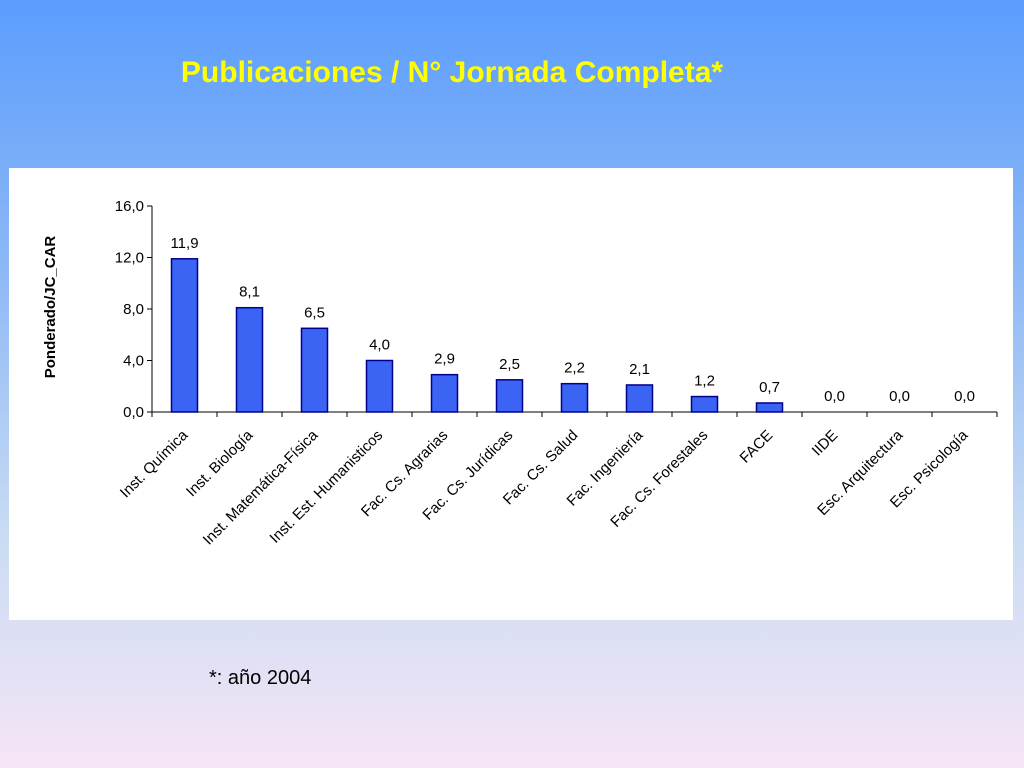 Image resolution: width=1024 pixels, height=768 pixels. I want to click on data-label: 8,1, so click(249, 292).